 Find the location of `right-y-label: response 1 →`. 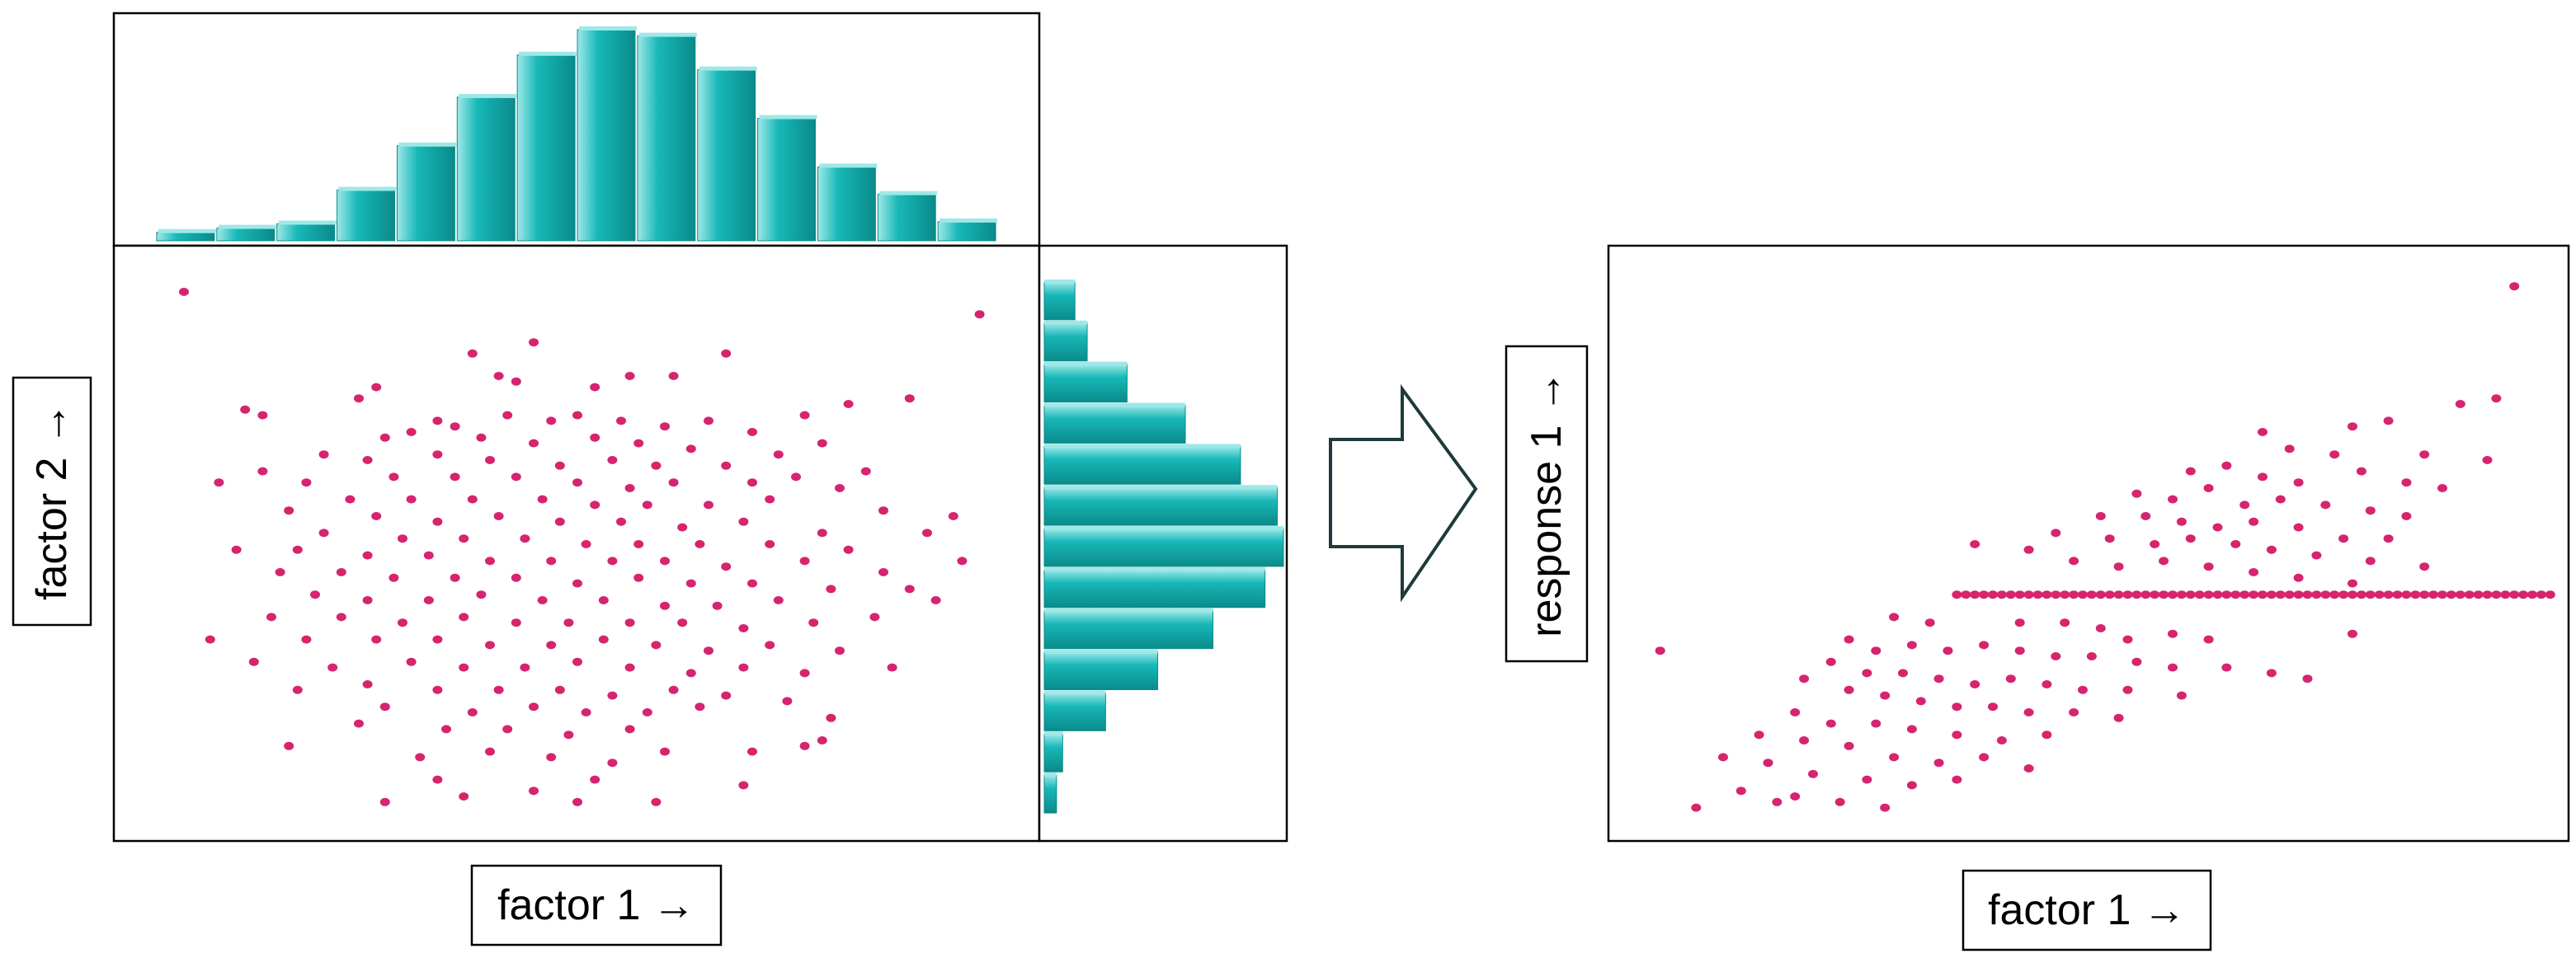

right-y-label: response 1 → is located at coordinates (1547, 503).